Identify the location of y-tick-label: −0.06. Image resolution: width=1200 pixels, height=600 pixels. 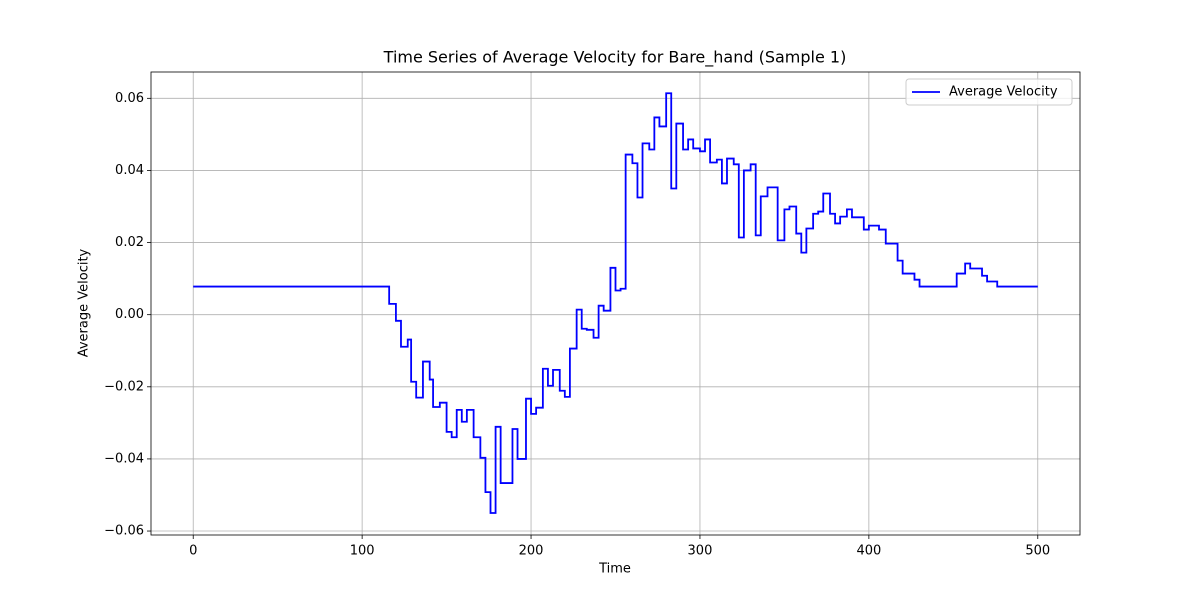
(124, 531).